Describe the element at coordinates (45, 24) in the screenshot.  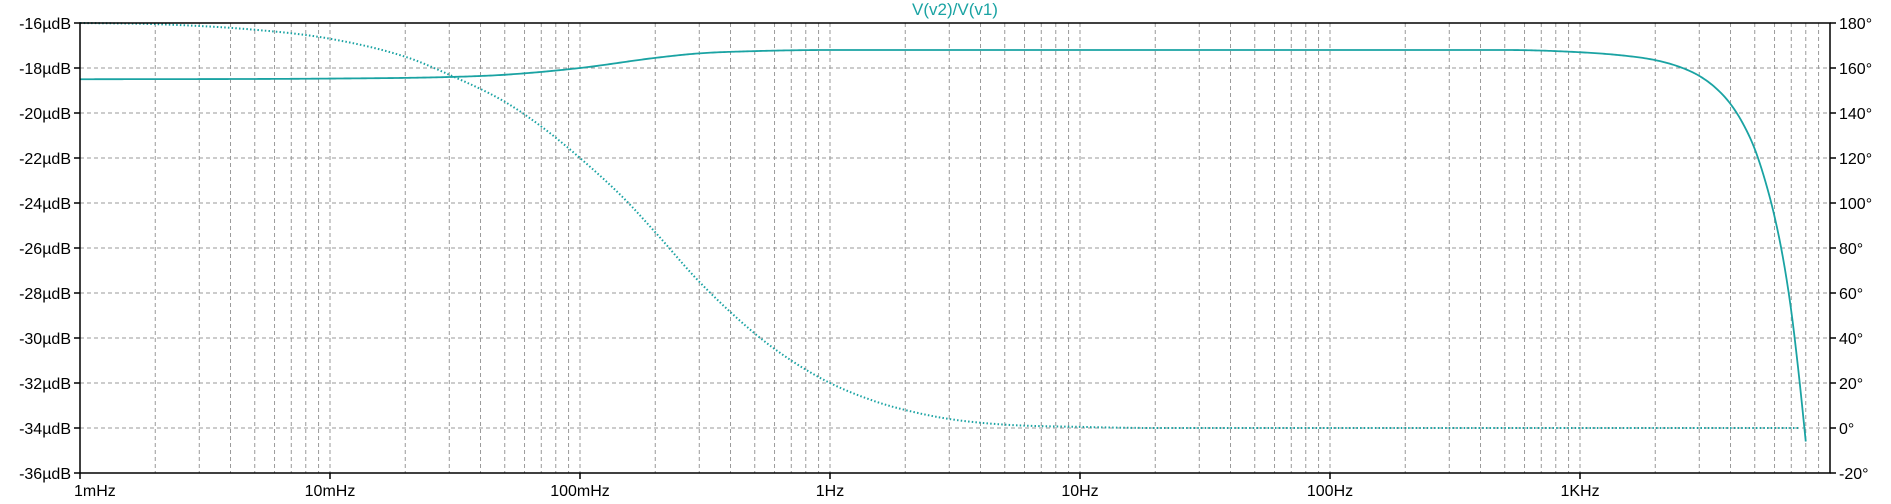
I see `left-tick-label: -16µdB` at that location.